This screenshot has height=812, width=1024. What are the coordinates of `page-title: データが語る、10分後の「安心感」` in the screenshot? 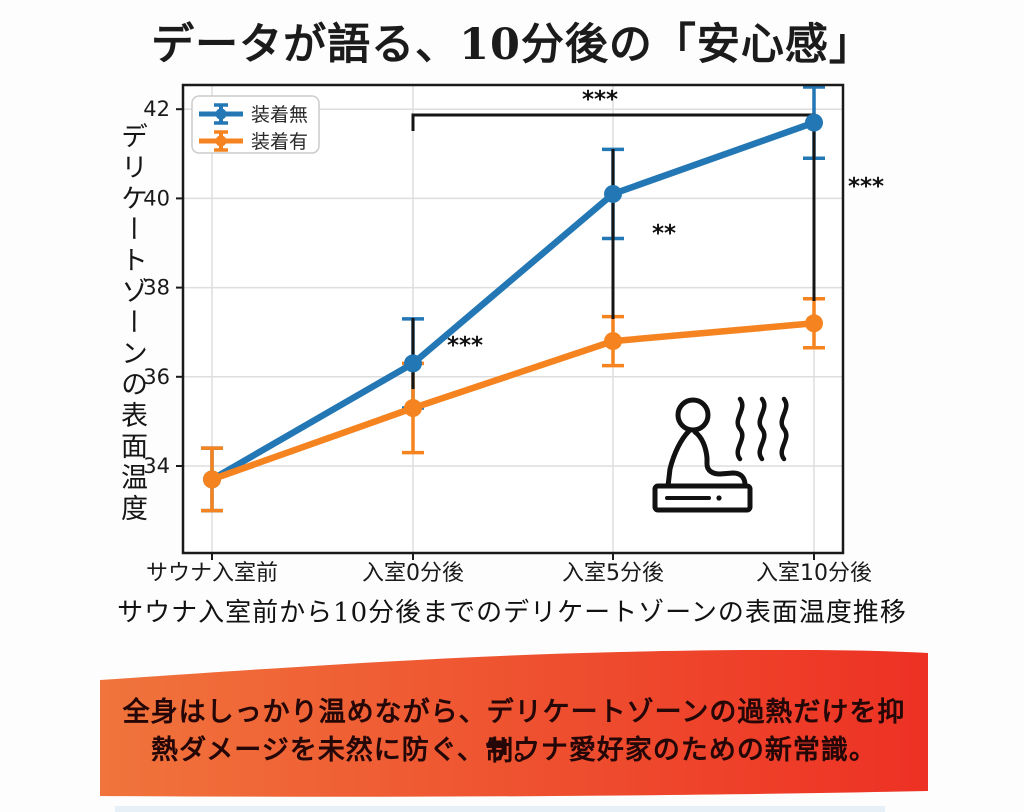 It's located at (512, 45).